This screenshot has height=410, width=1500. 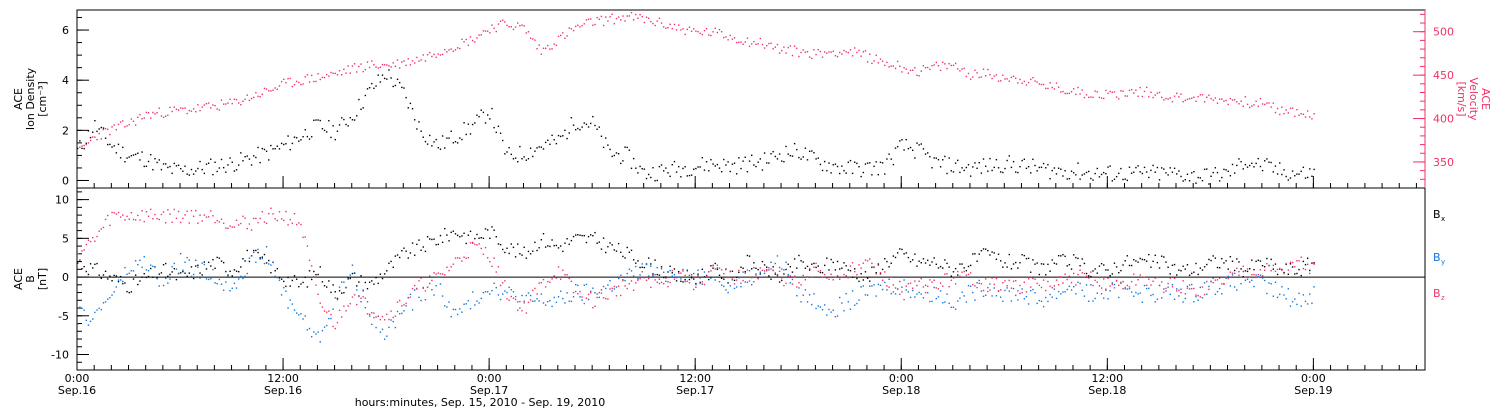 What do you see at coordinates (30, 98) in the screenshot?
I see `ylabel-line: Ion Density` at bounding box center [30, 98].